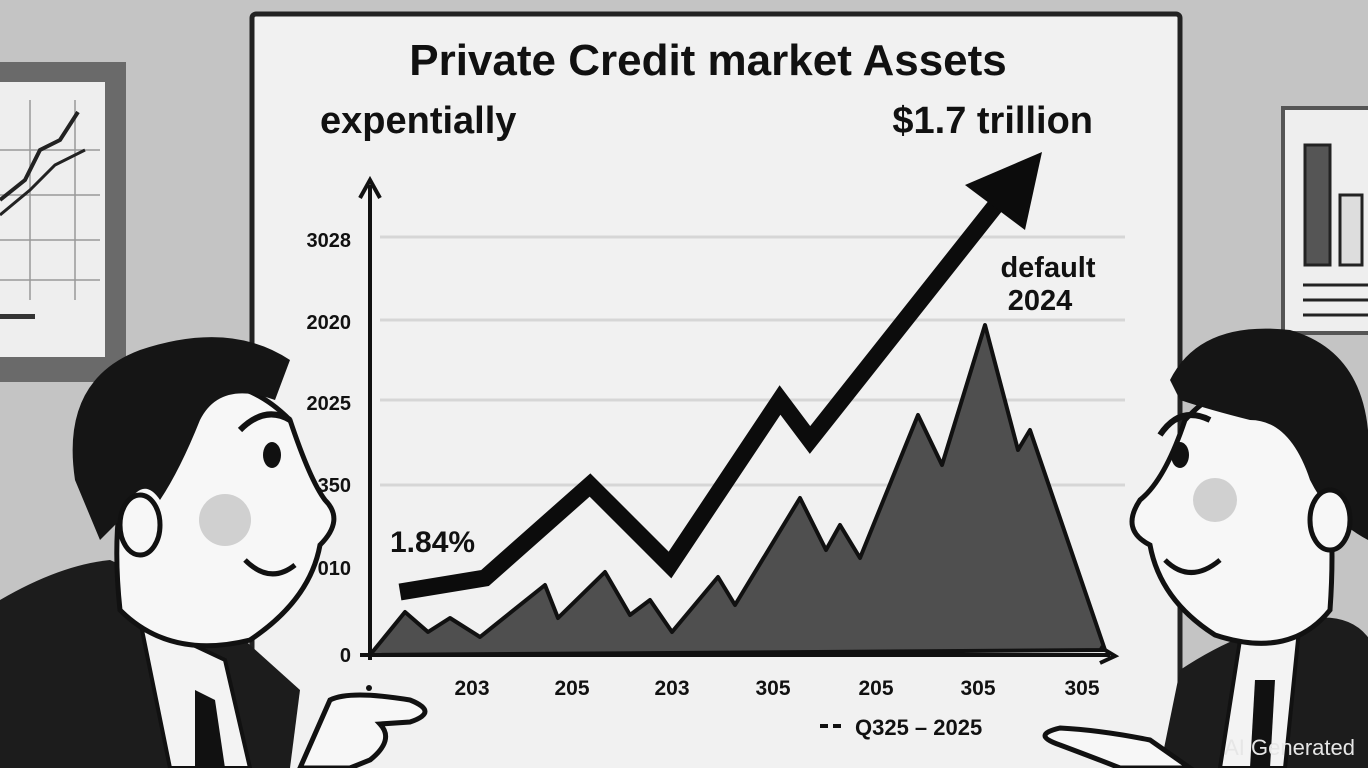  What do you see at coordinates (1040, 301) in the screenshot?
I see `annotation: 2024` at bounding box center [1040, 301].